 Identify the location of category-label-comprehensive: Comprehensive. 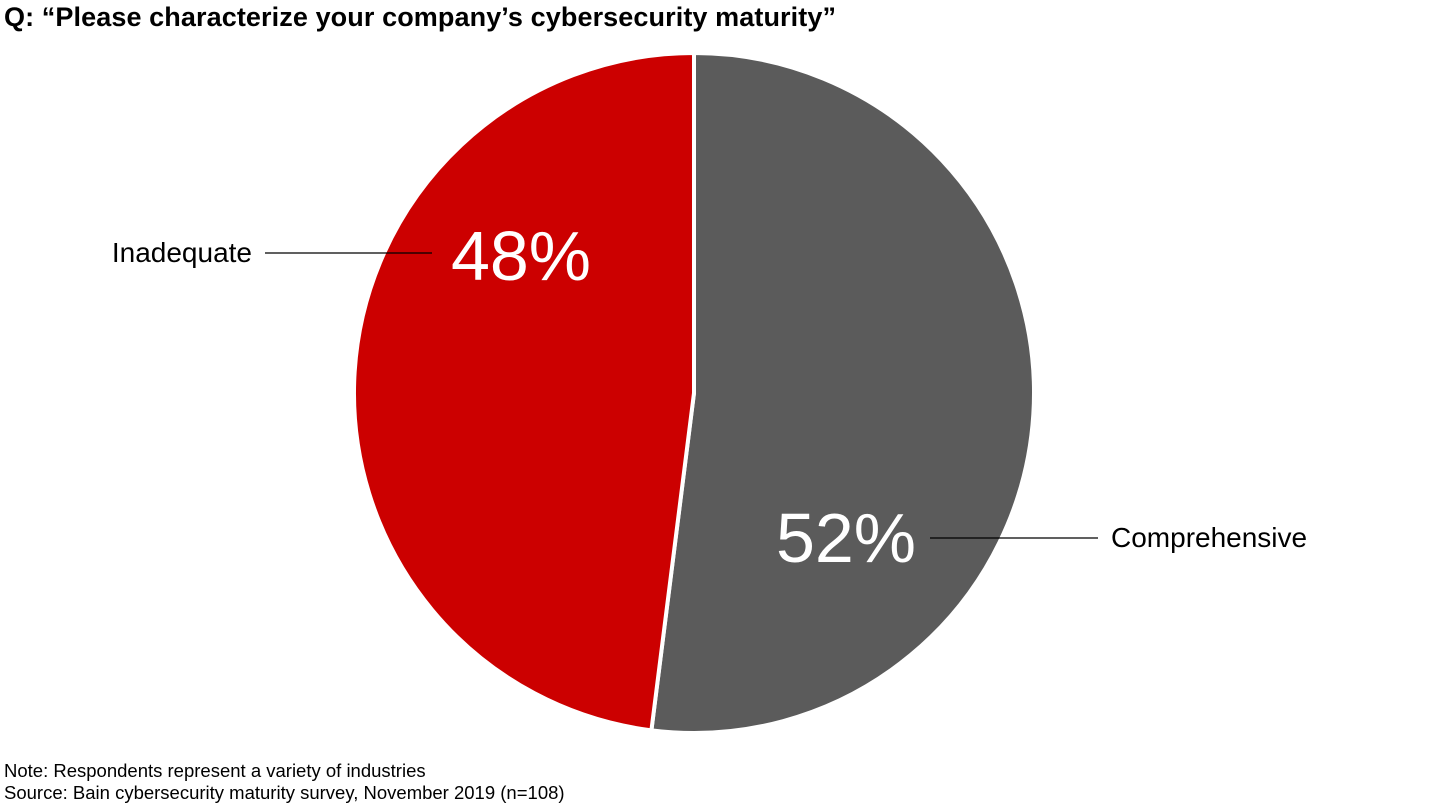
(1209, 537).